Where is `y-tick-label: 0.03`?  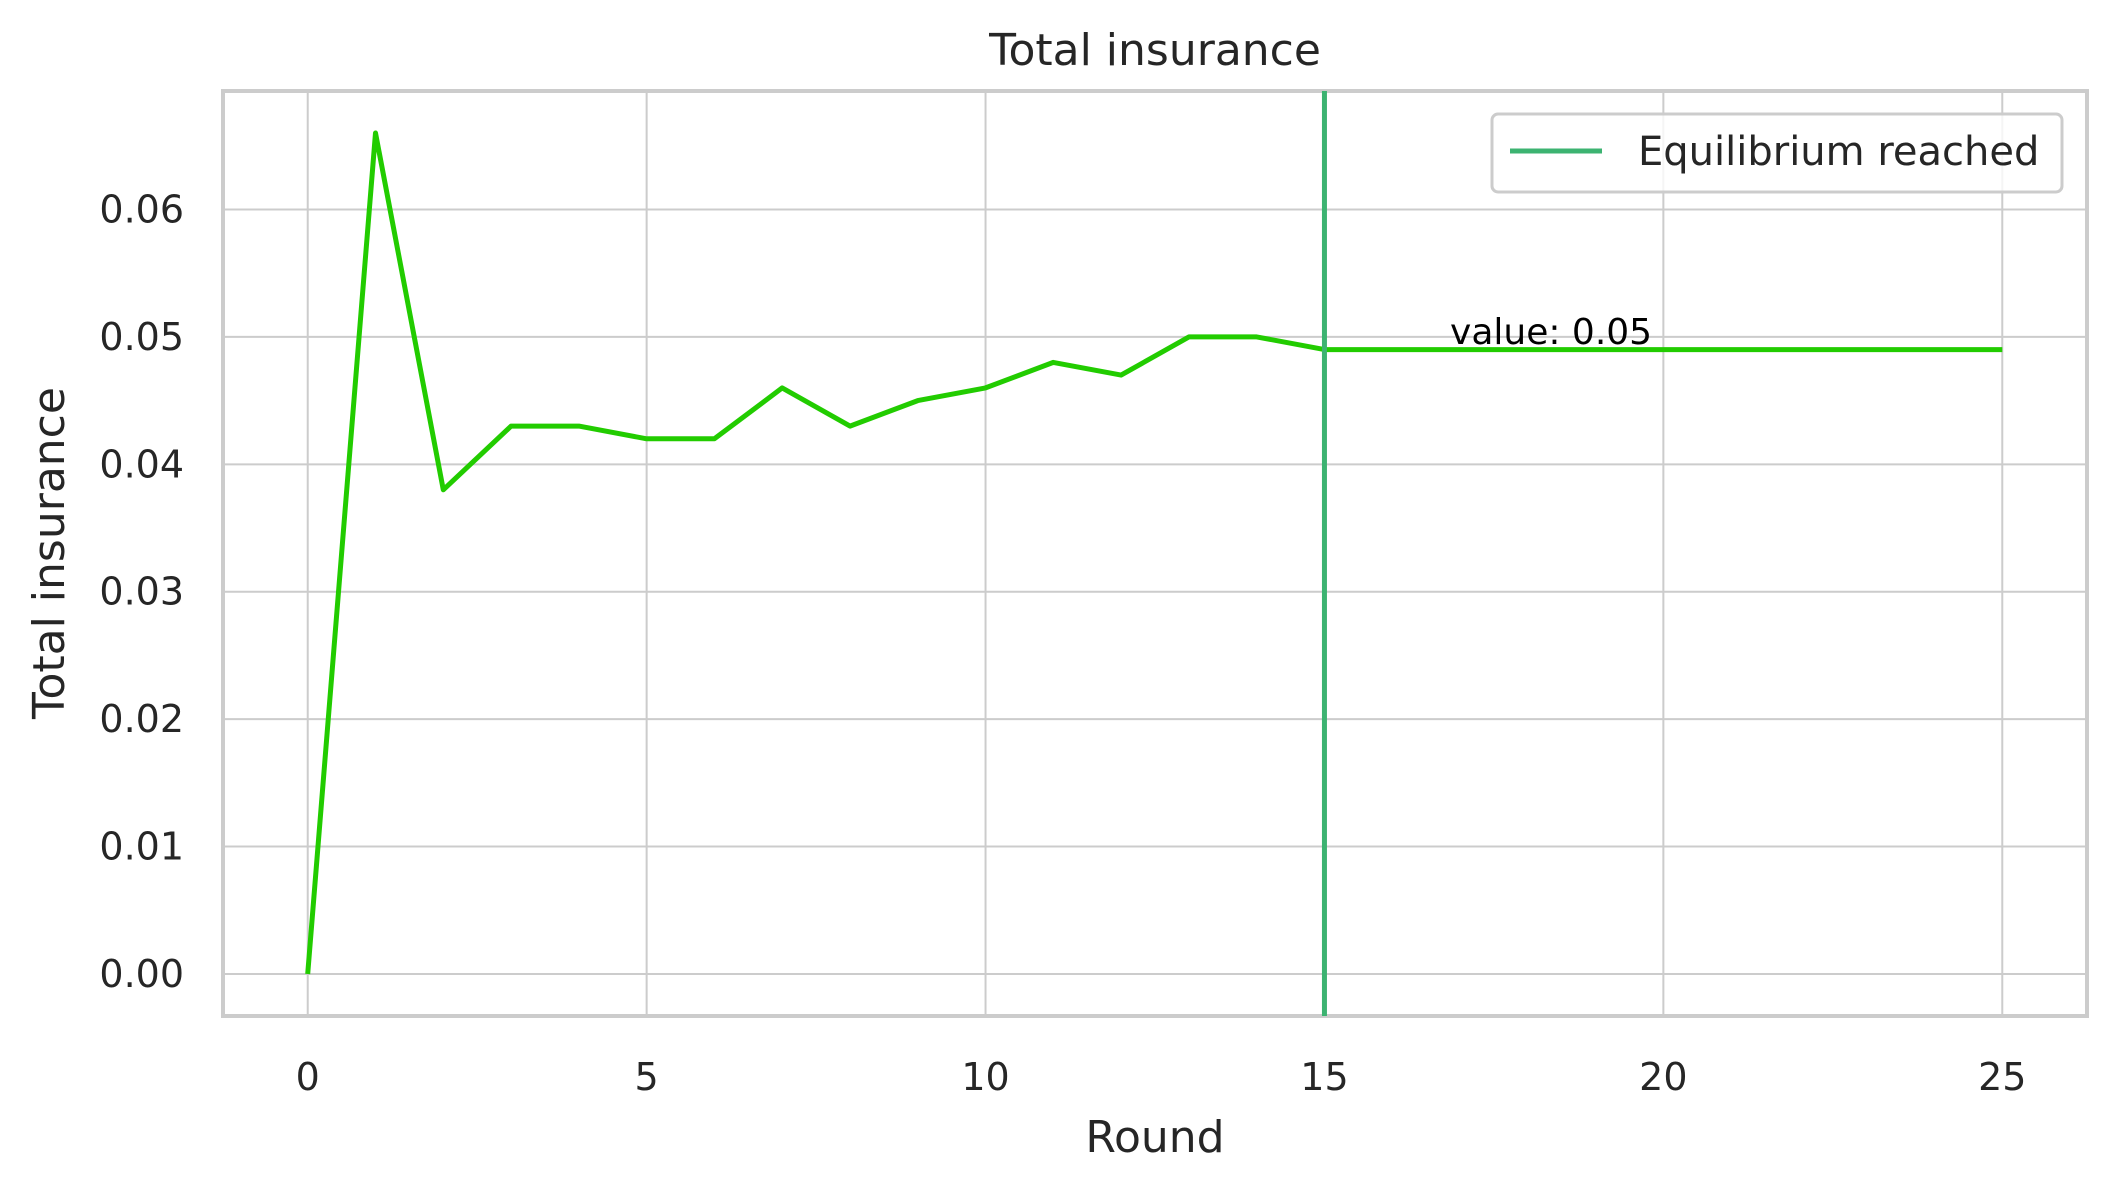
y-tick-label: 0.03 is located at coordinates (141, 592).